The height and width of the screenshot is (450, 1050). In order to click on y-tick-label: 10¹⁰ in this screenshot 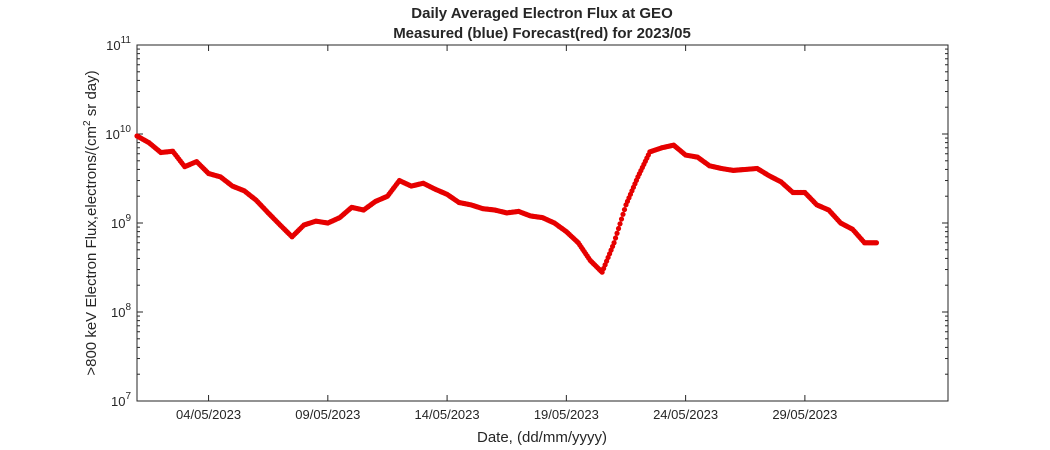, I will do `click(118, 133)`.